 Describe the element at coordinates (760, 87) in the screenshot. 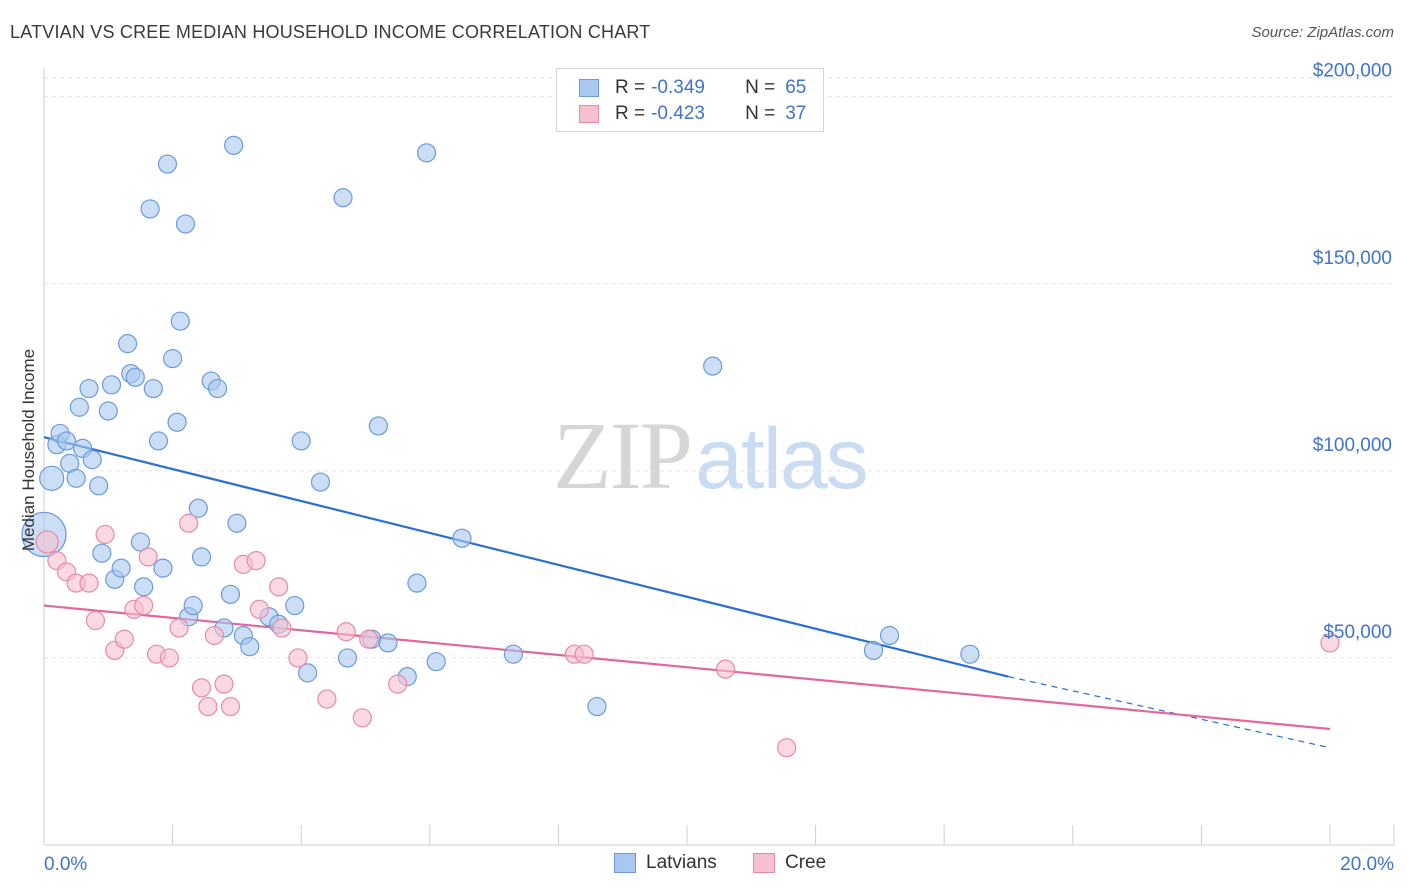

I see `n-label: N =` at that location.